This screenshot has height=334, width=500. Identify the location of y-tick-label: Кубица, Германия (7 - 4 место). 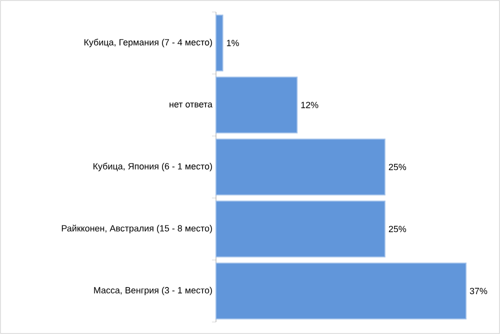
(148, 43).